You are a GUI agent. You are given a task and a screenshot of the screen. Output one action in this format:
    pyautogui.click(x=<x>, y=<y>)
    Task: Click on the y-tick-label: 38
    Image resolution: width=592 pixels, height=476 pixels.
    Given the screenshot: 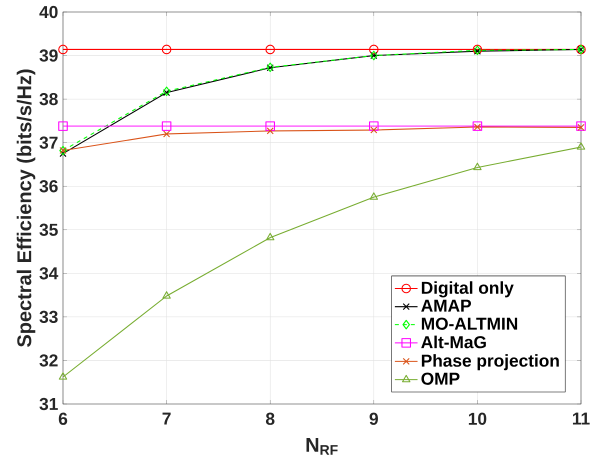 What is the action you would take?
    pyautogui.click(x=48, y=99)
    